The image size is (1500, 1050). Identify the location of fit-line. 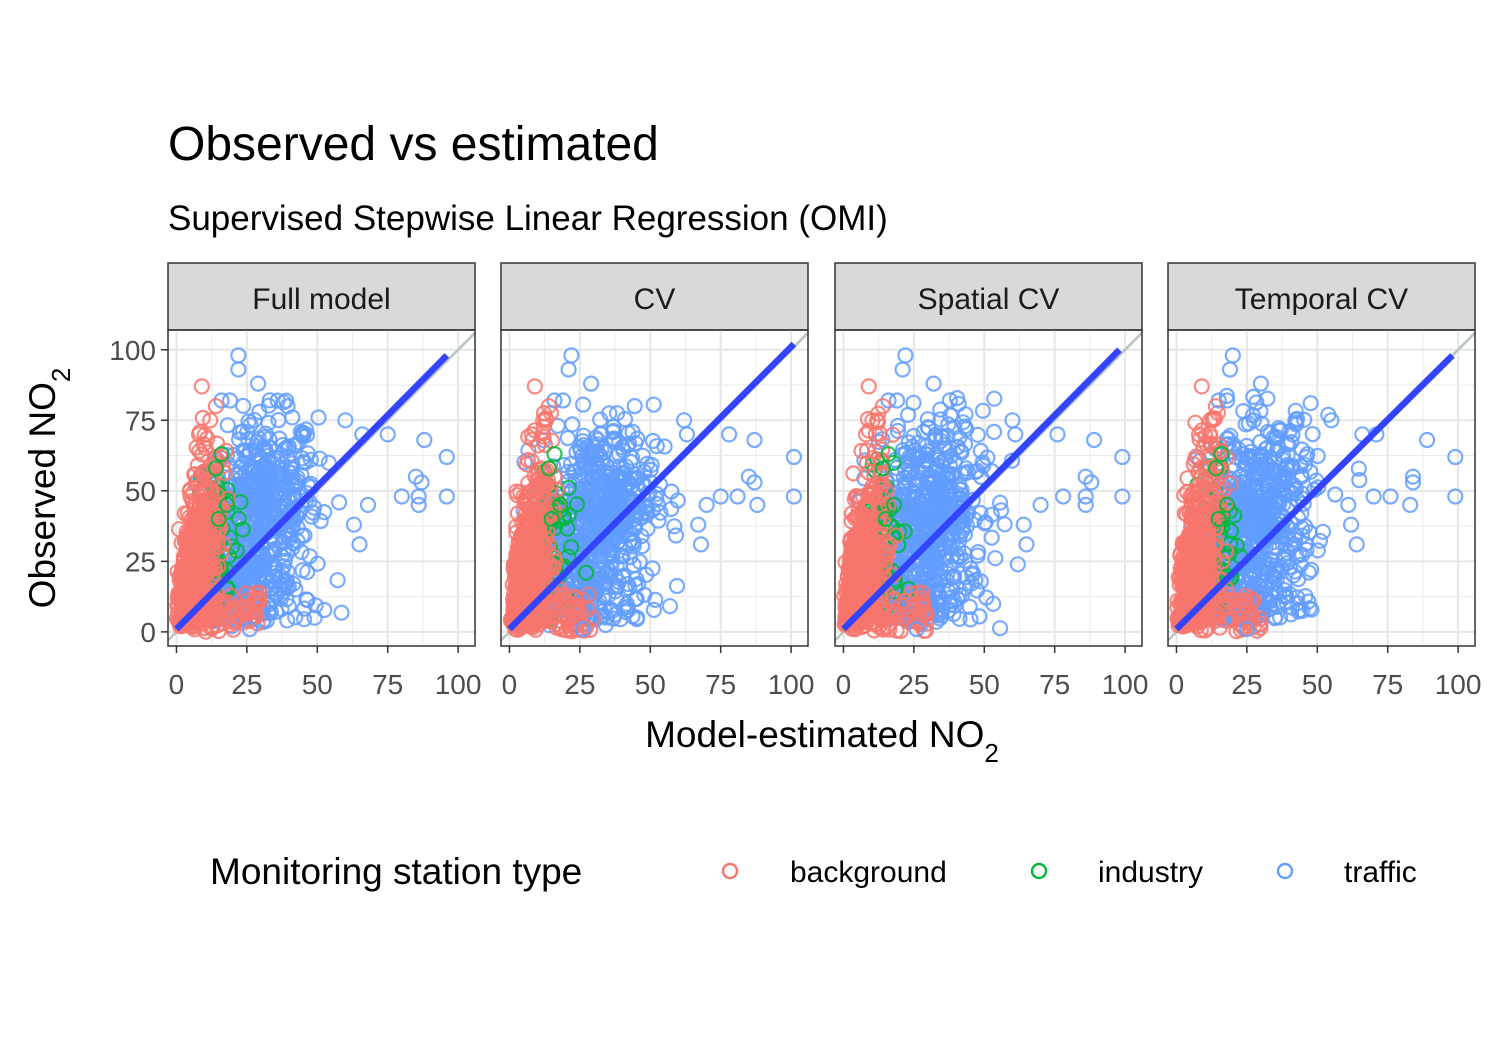
(652, 486).